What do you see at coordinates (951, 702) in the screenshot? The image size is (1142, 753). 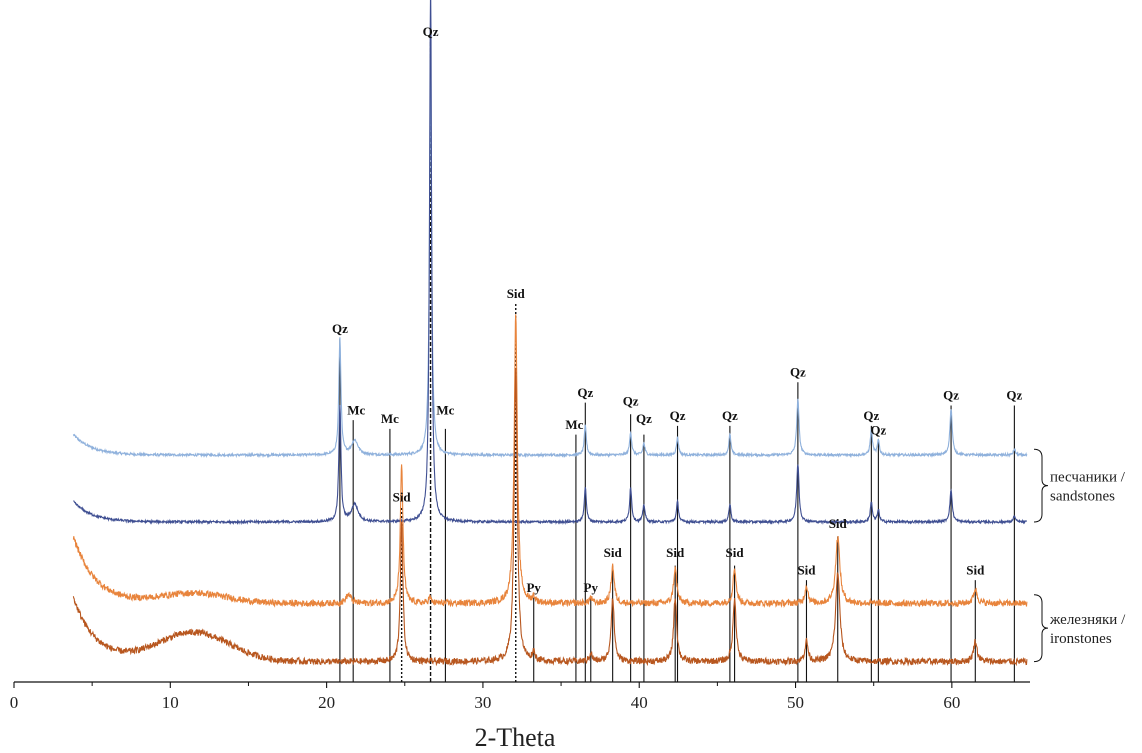 I see `x-tick-label-6: 60` at bounding box center [951, 702].